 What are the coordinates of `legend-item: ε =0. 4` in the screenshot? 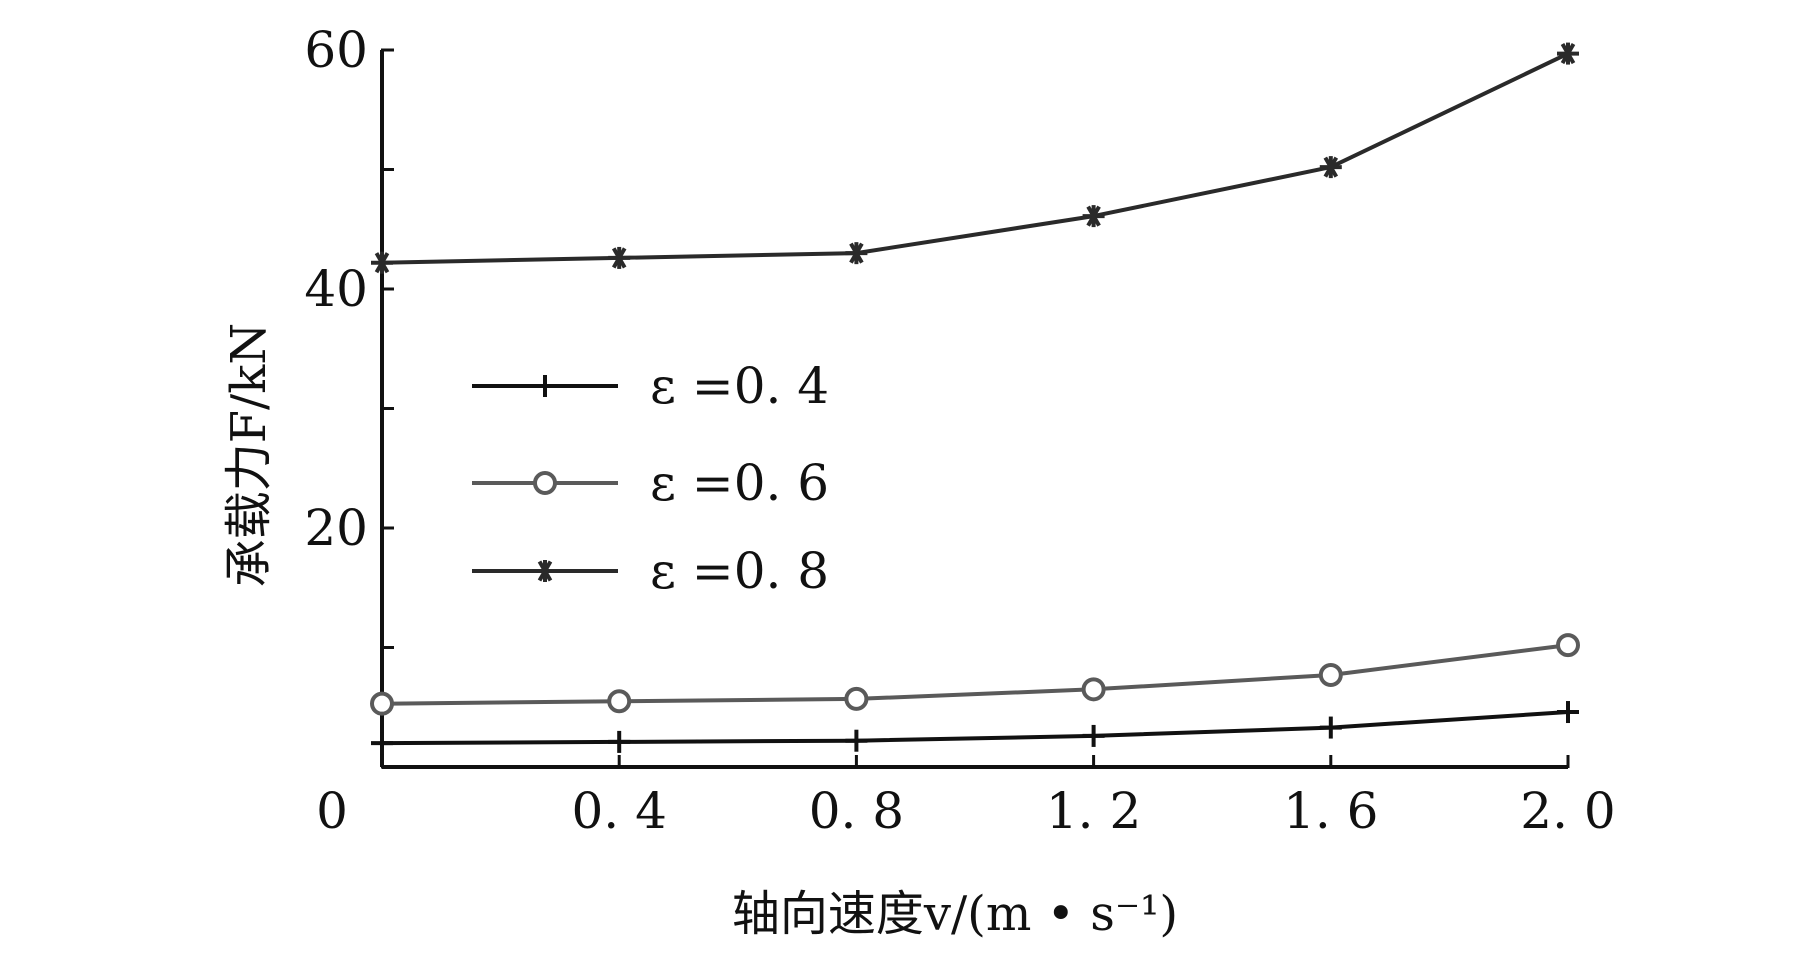 It's located at (650, 386).